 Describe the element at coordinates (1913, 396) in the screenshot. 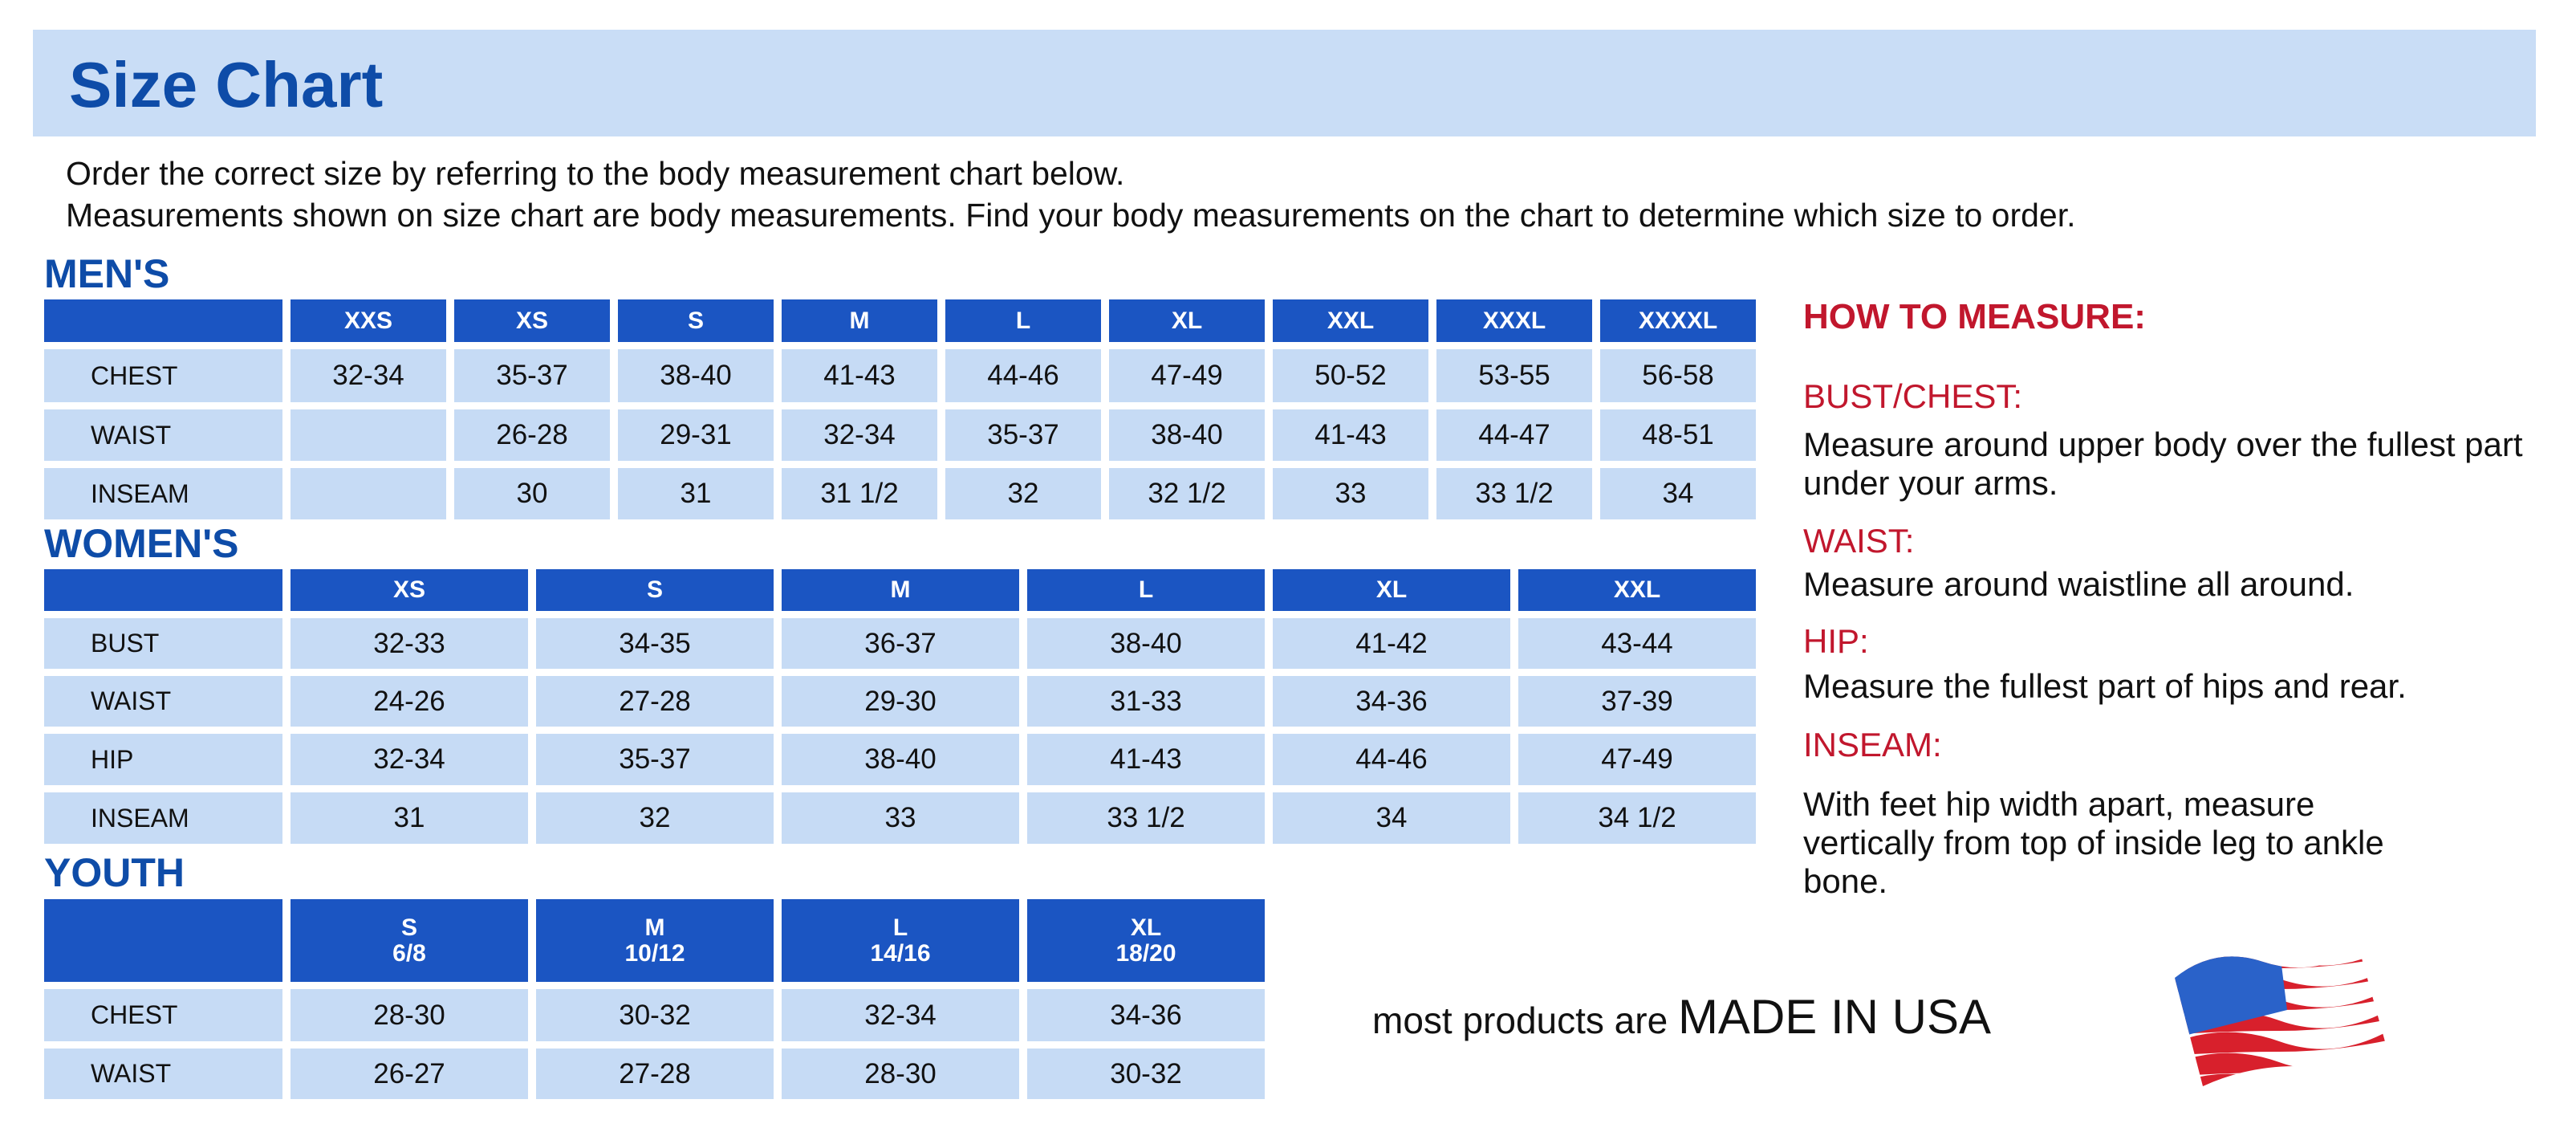

I see `measure-label-bust: BUST/CHEST:` at that location.